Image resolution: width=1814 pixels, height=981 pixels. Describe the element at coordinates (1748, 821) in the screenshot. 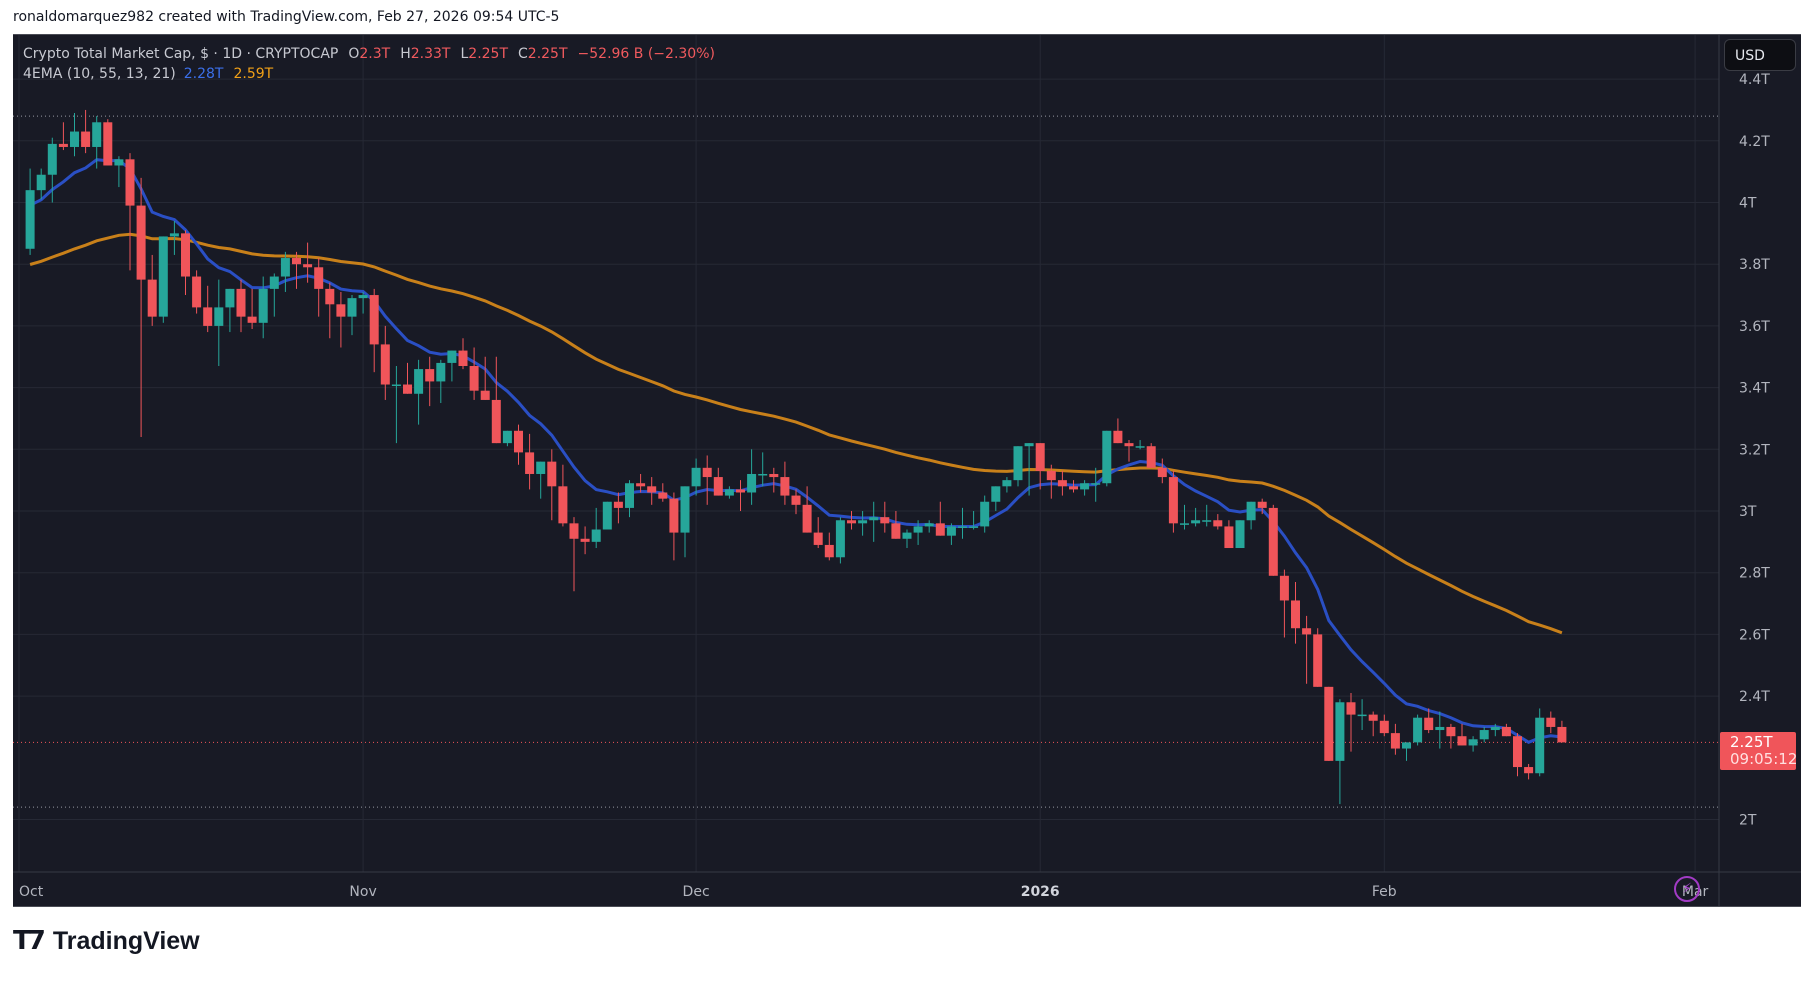

I see `price-axis-label: 2T` at that location.